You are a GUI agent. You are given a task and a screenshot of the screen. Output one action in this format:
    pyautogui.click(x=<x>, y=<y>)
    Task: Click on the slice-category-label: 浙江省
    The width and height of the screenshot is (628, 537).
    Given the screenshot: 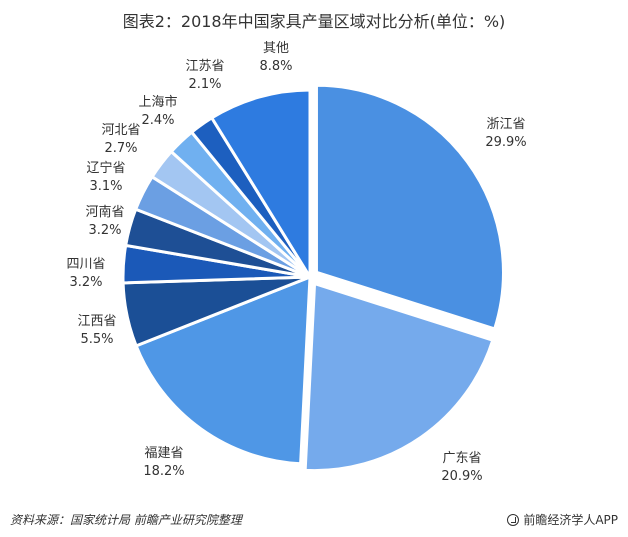 What is the action you would take?
    pyautogui.click(x=505, y=124)
    